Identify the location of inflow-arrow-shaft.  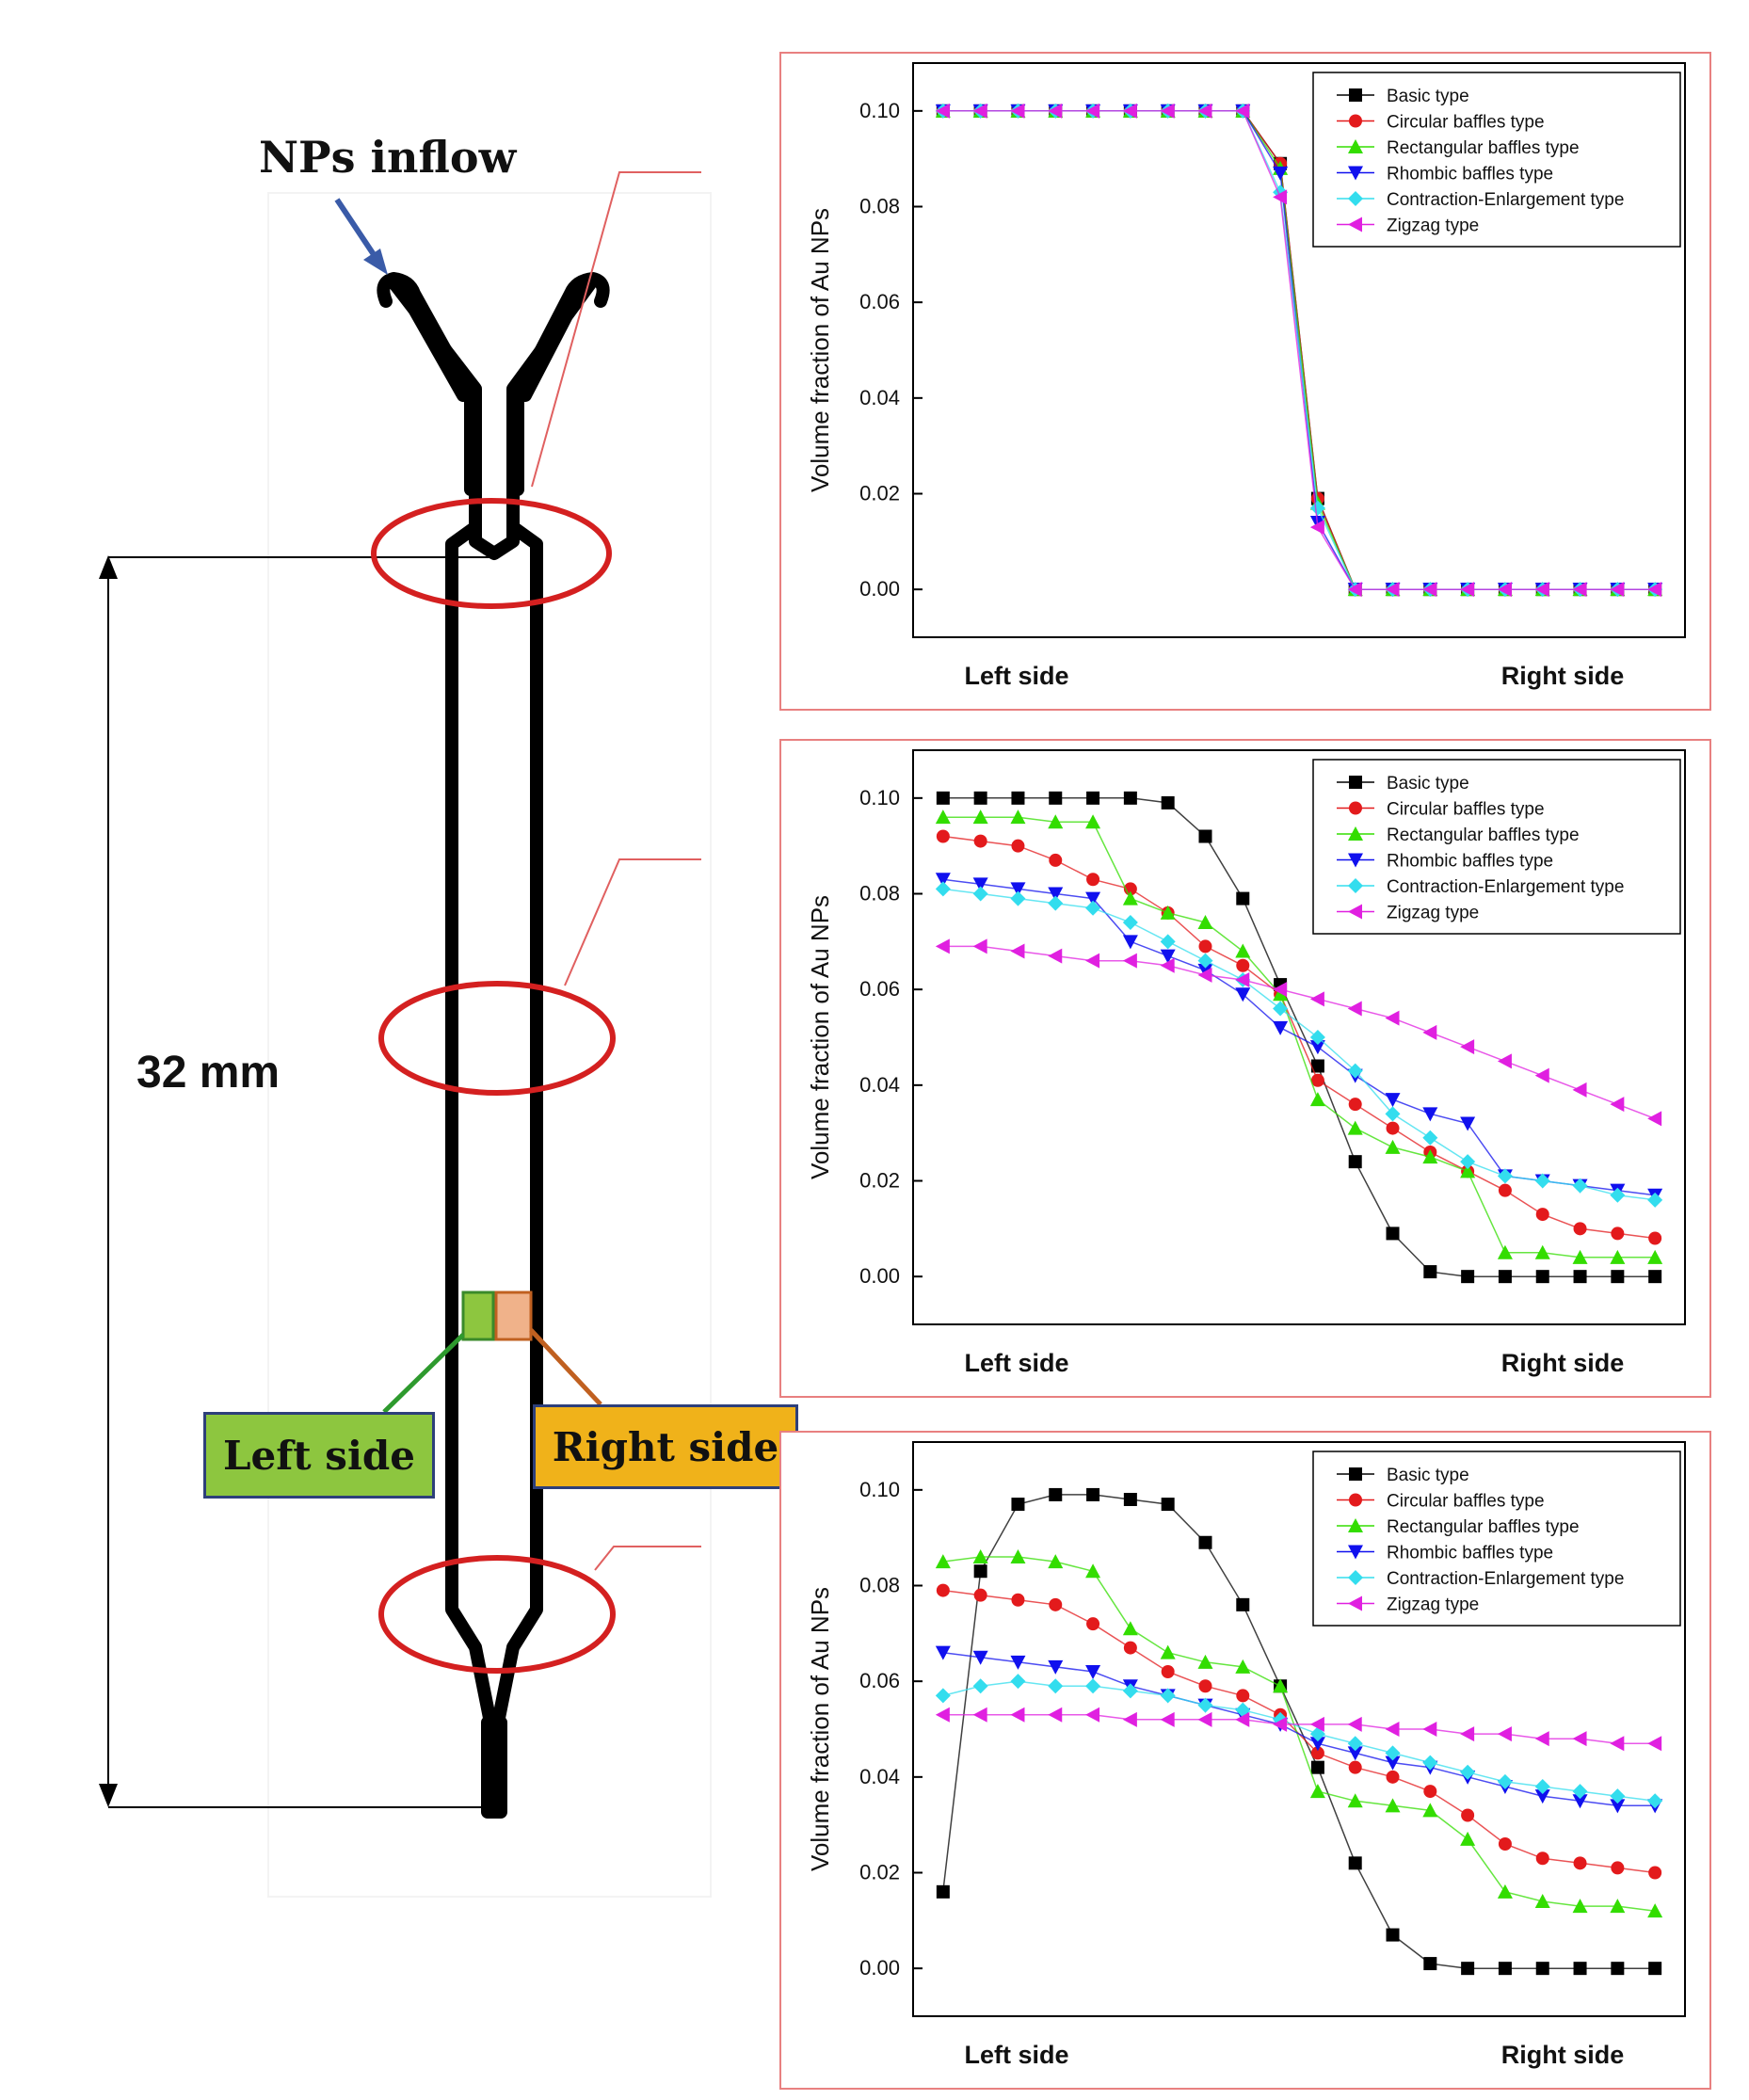
(356, 228).